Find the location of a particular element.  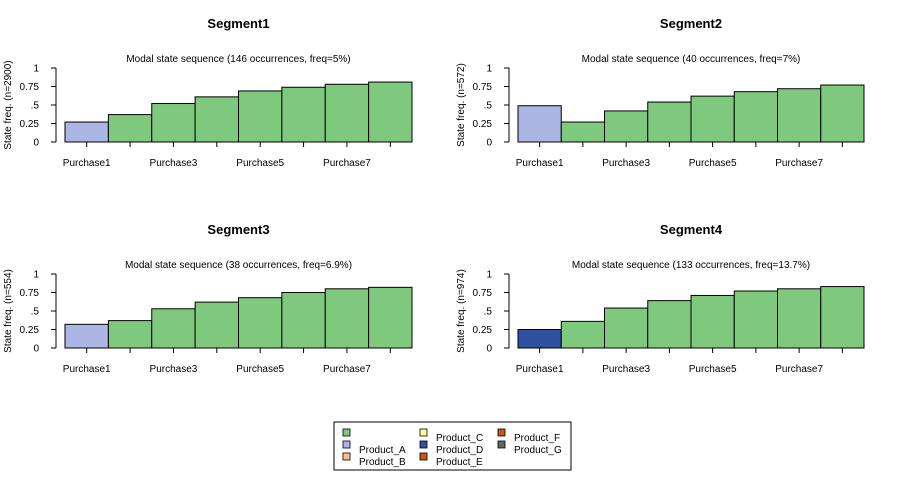

legend-label: Product_E is located at coordinates (459, 462).